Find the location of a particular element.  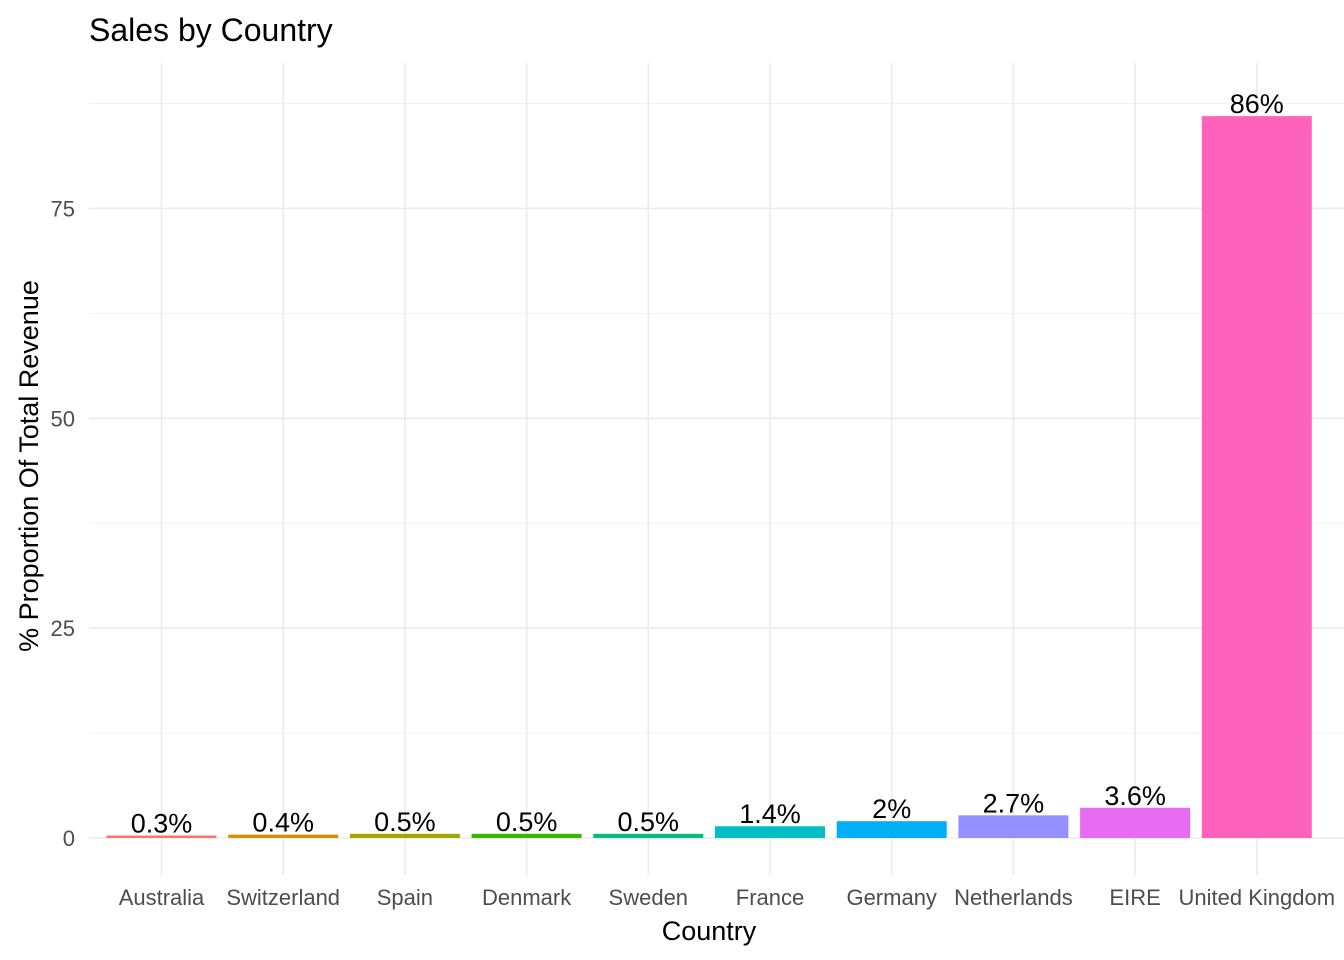

y-tick-label: 75 is located at coordinates (63, 208).